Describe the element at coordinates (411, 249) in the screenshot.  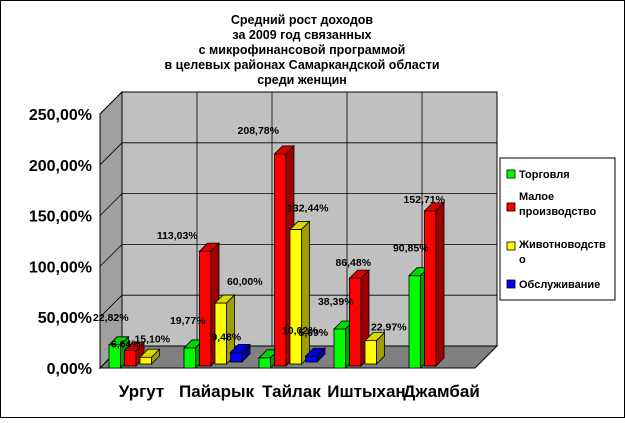
I see `data-label: 90,85%` at that location.